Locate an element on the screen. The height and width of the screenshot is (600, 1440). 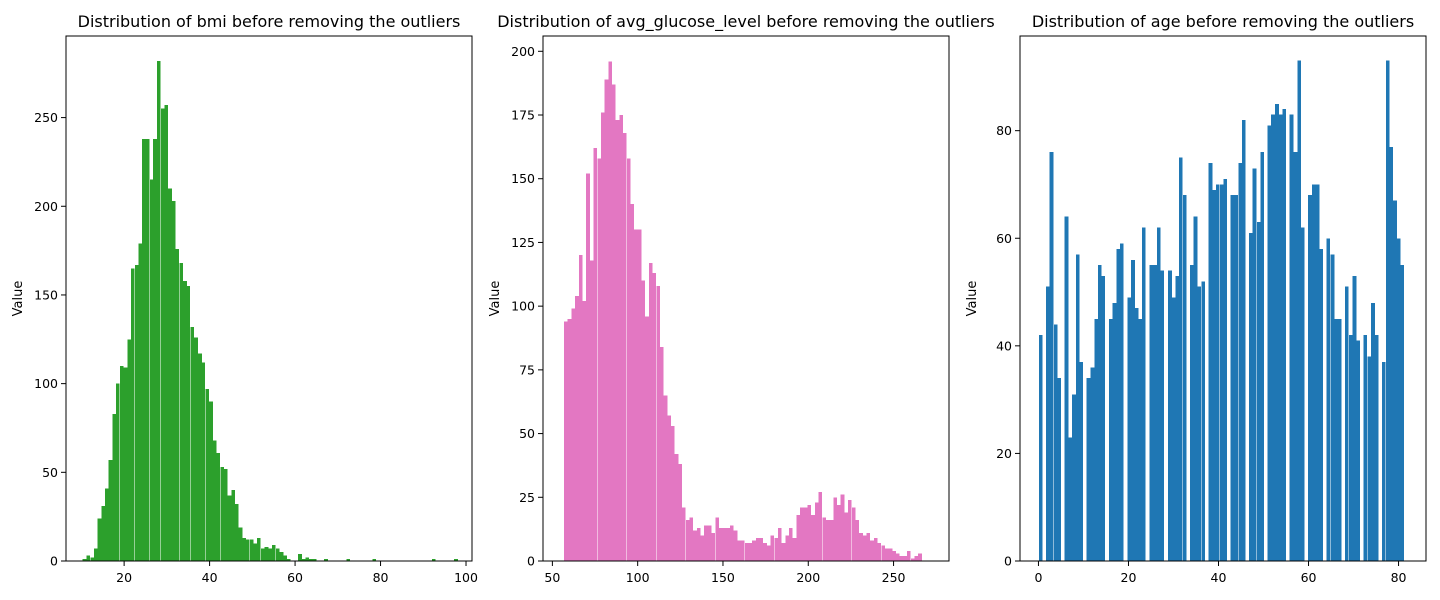
y-tick-label: 60 is located at coordinates (1004, 238).